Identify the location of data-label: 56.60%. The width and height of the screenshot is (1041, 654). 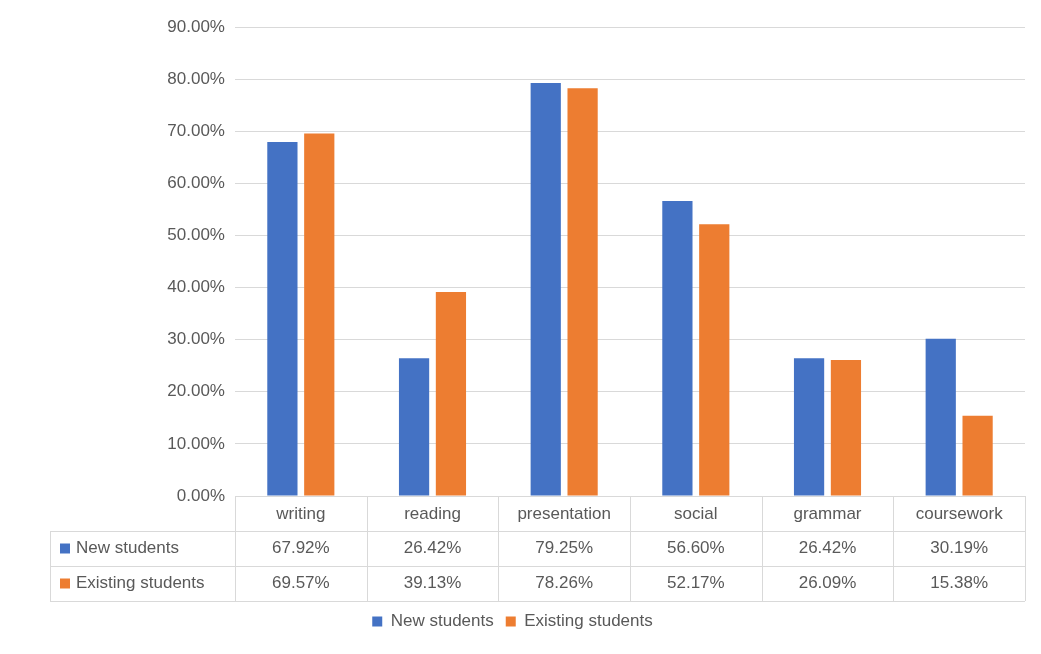
(696, 548).